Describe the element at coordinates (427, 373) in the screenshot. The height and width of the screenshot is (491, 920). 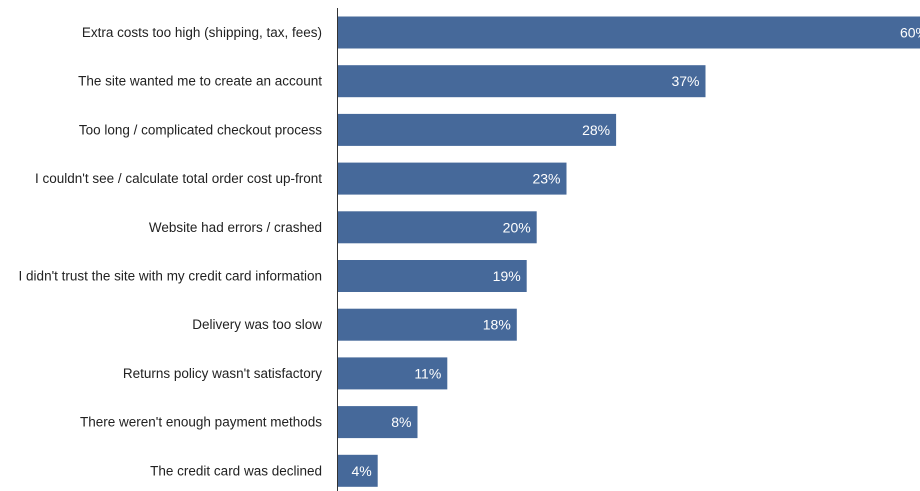
I see `bar-value-label: 11%` at that location.